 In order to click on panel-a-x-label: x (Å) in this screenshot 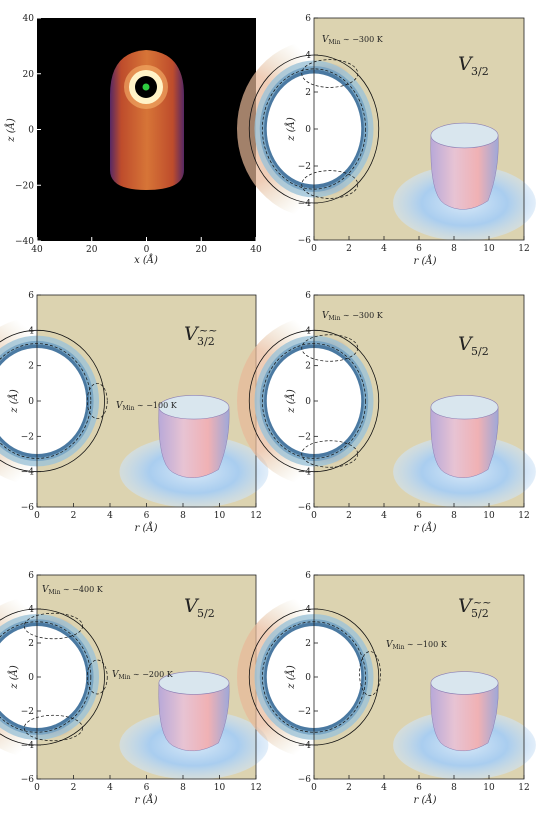, I will do `click(146, 260)`.